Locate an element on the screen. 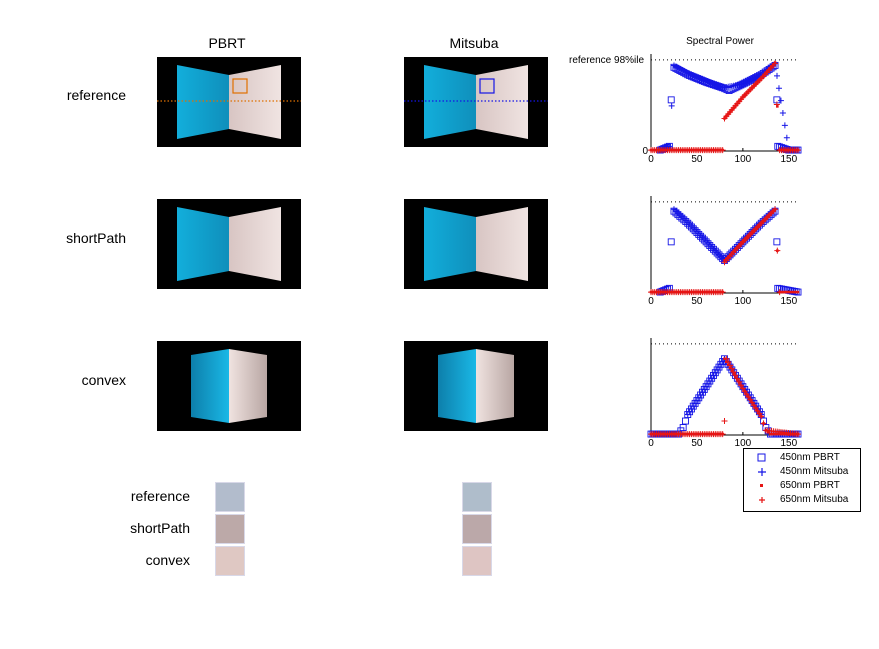  plot-title: Spectral Power is located at coordinates (720, 41).